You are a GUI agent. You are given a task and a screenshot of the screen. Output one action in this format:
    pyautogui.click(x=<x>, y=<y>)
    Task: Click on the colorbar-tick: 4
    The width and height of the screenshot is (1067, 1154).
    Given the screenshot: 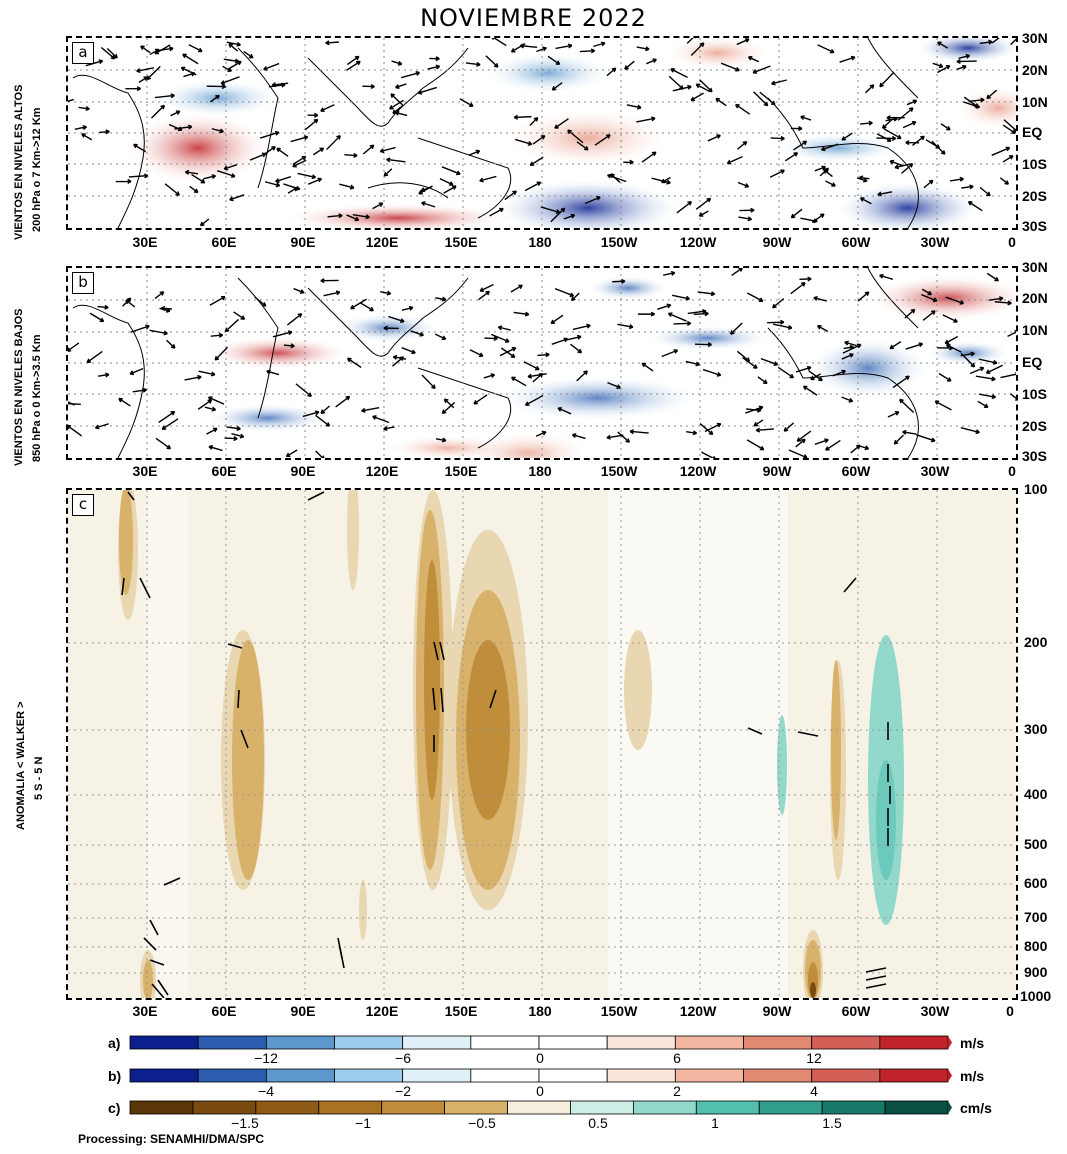 What is the action you would take?
    pyautogui.click(x=814, y=1091)
    